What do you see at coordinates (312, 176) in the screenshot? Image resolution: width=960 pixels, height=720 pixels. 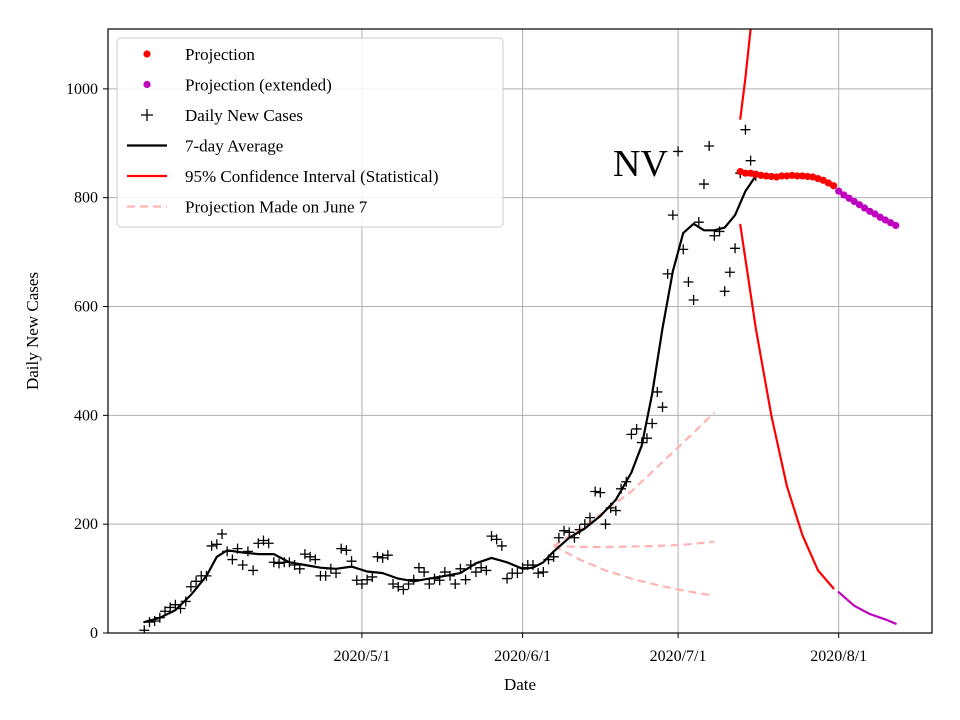 I see `legend-label: 95% Confidence Interval (Statistical)` at bounding box center [312, 176].